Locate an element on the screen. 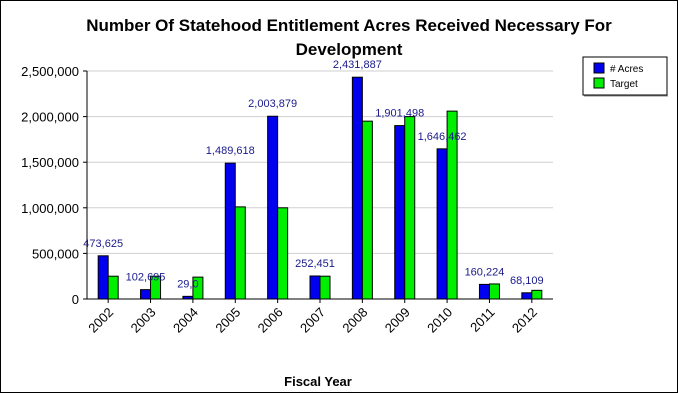 The width and height of the screenshot is (678, 393). data-label: 68,109 is located at coordinates (527, 281).